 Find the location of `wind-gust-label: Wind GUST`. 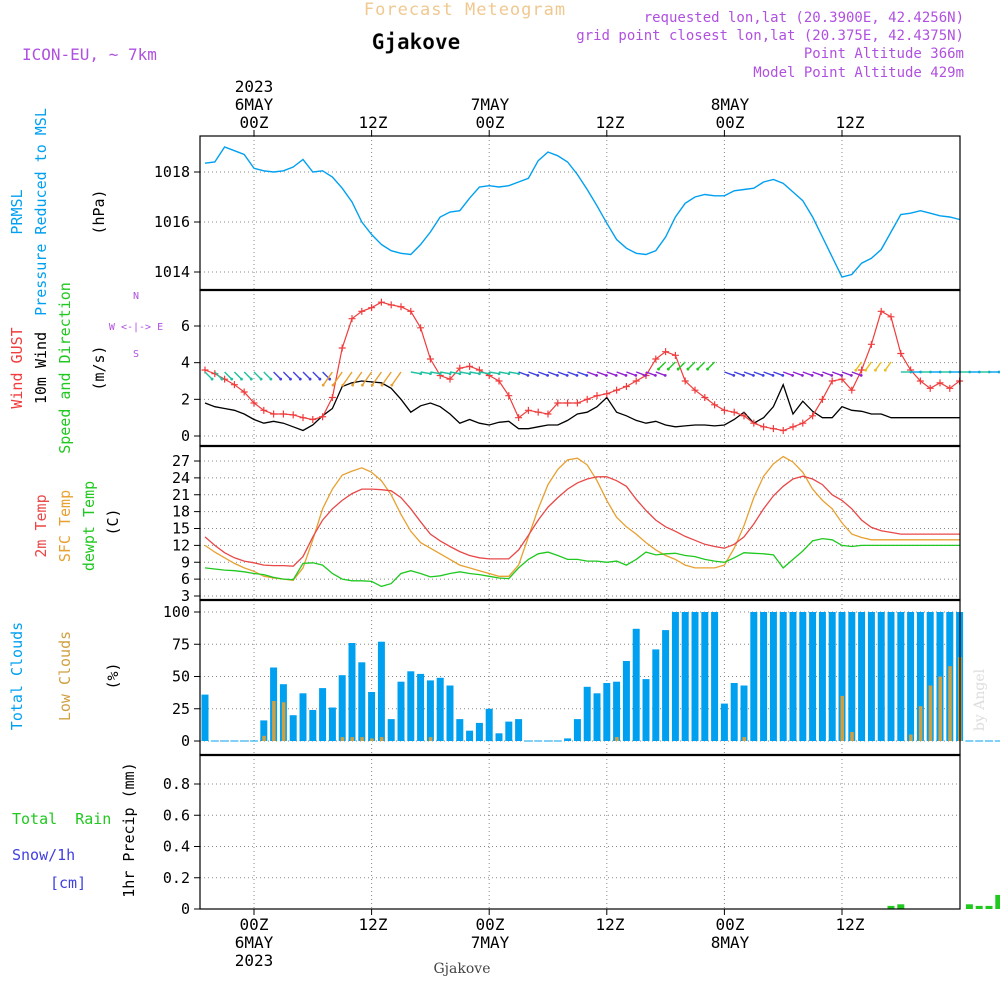

wind-gust-label: Wind GUST is located at coordinates (17, 367).